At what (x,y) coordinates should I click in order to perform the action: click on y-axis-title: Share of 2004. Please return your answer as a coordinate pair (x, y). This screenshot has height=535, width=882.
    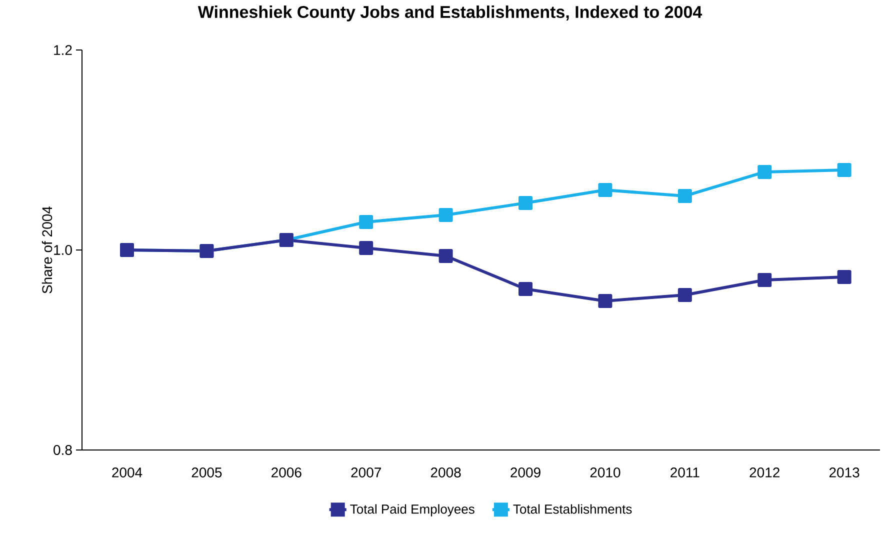
    Looking at the image, I should click on (47, 250).